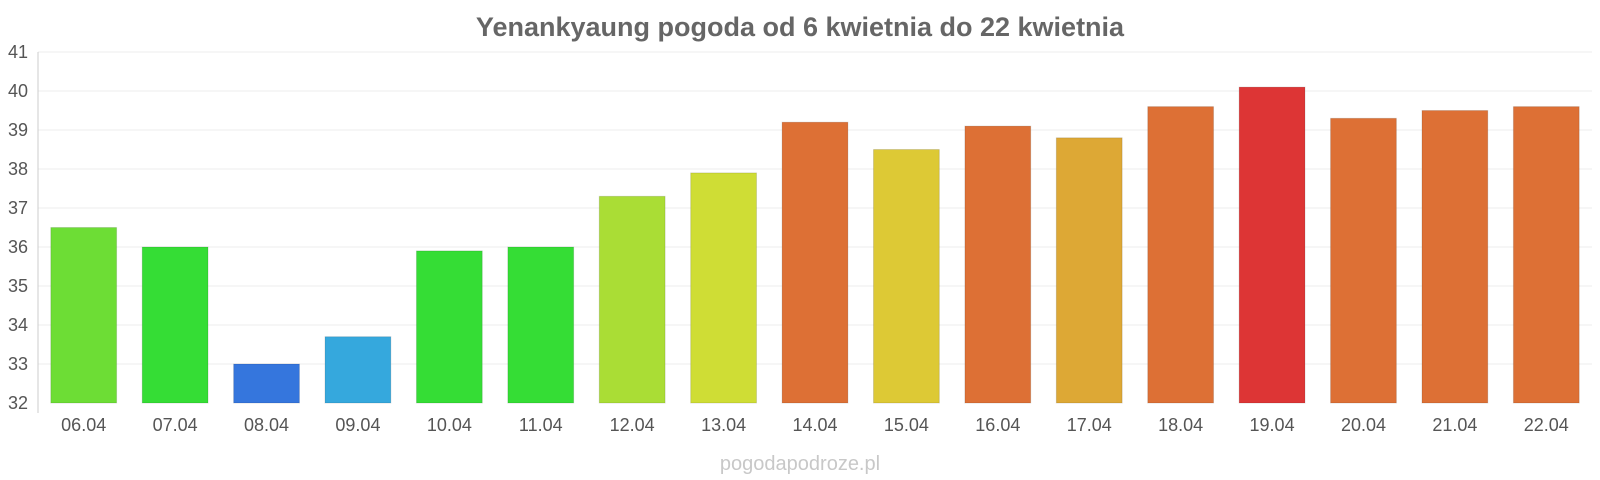 This screenshot has height=480, width=1600. What do you see at coordinates (18, 247) in the screenshot?
I see `y-tick-label: 36` at bounding box center [18, 247].